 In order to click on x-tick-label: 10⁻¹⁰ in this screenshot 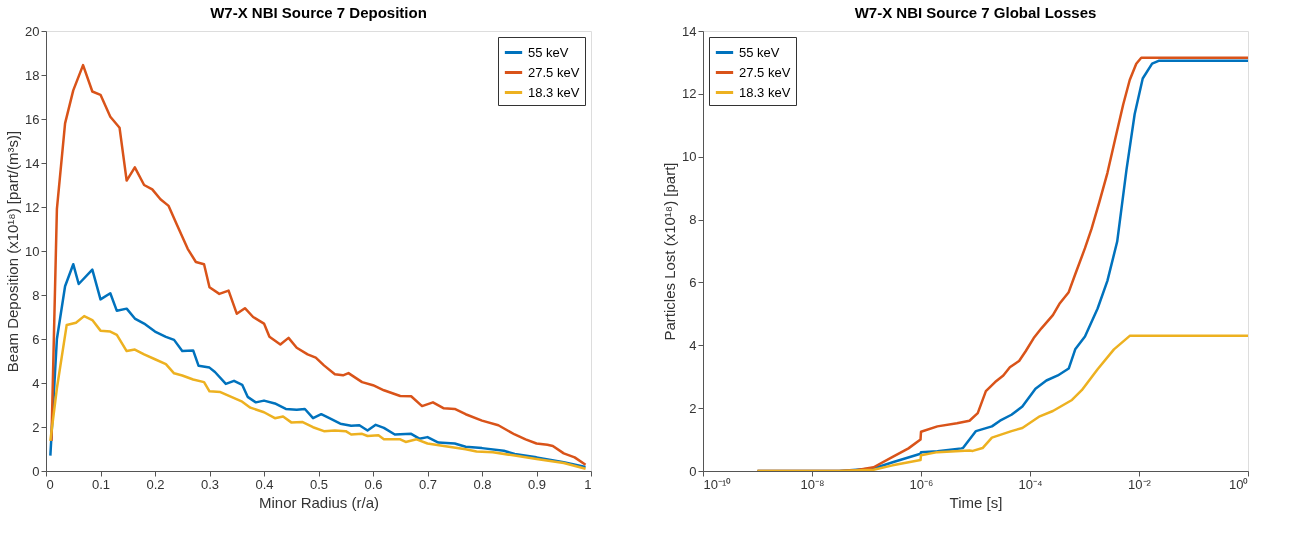, I will do `click(717, 484)`.